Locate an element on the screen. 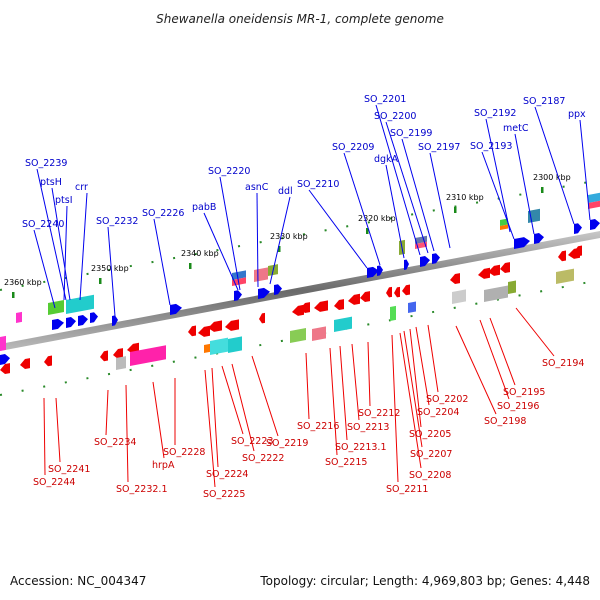  reverse-gene-label: SO_2212 is located at coordinates (379, 413).